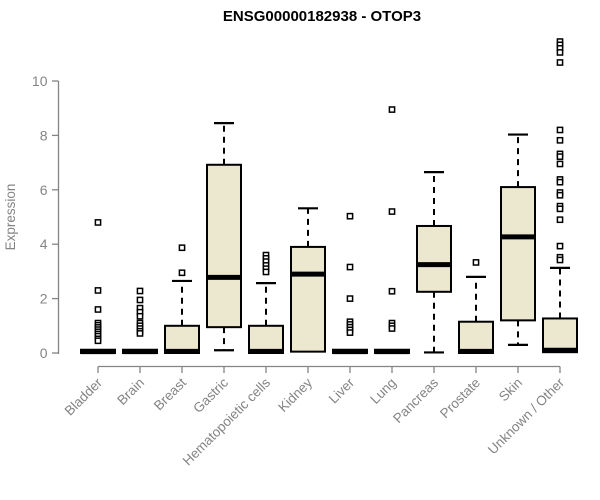 Image resolution: width=600 pixels, height=500 pixels. What do you see at coordinates (40, 81) in the screenshot?
I see `y-tick-label: 10` at bounding box center [40, 81].